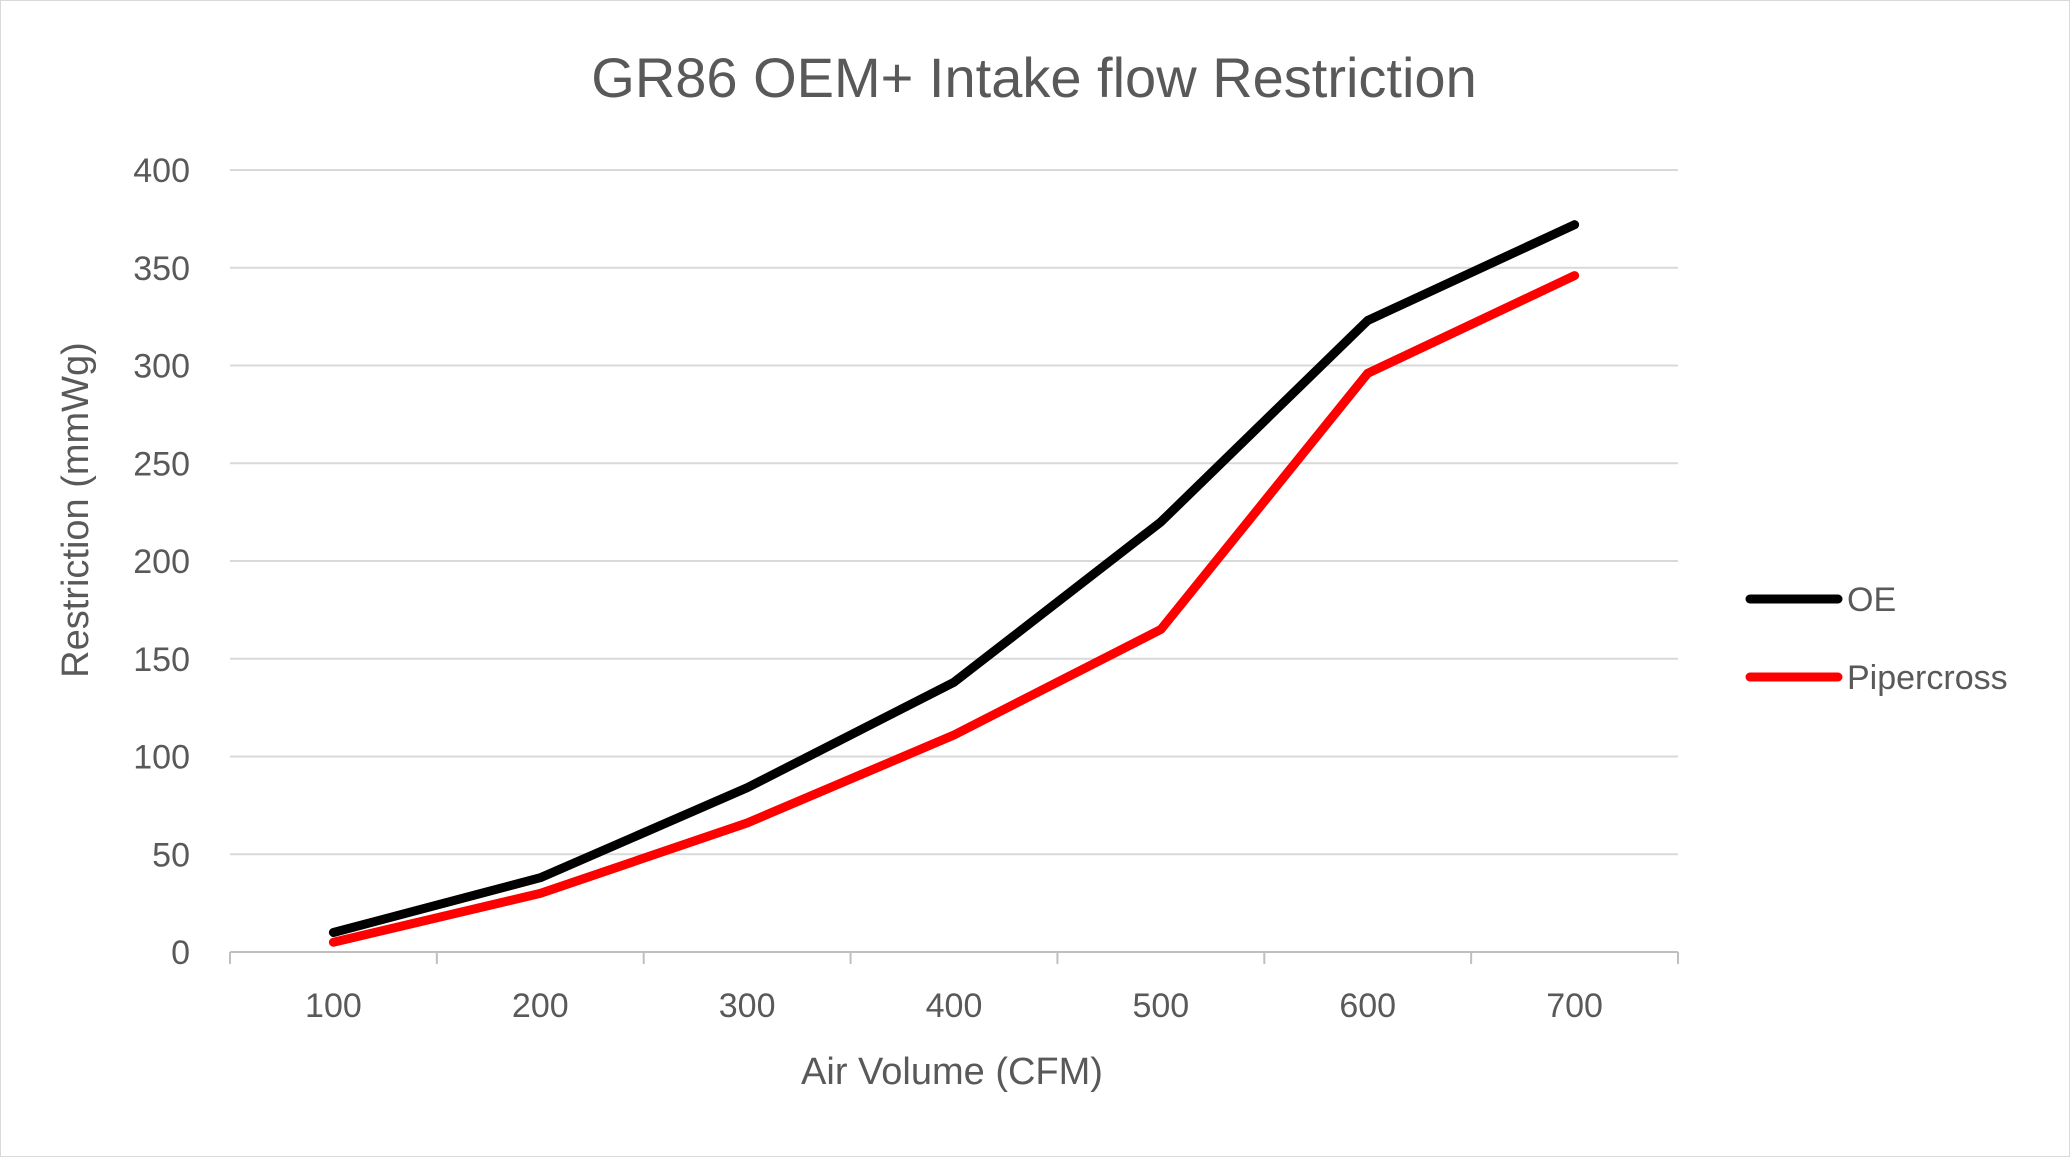 This screenshot has width=2070, height=1157. Describe the element at coordinates (180, 953) in the screenshot. I see `y-tick-label: 0` at that location.